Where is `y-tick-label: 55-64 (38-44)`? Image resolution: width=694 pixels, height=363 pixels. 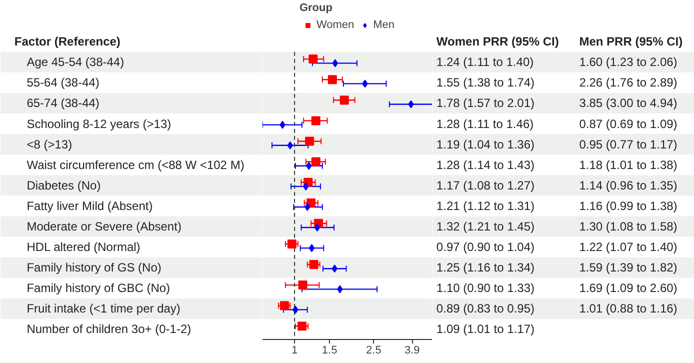 y-tick-label: 55-64 (38-44) is located at coordinates (63, 83).